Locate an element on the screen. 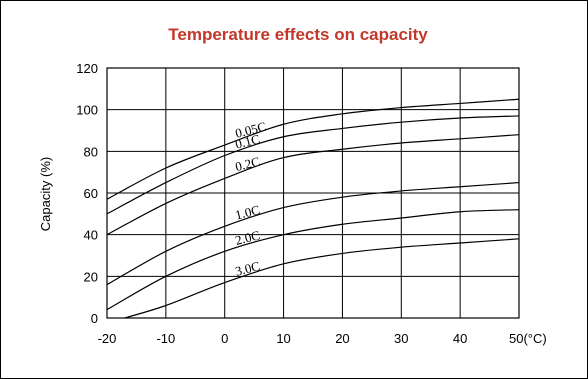 Image resolution: width=588 pixels, height=379 pixels. x-tick-label: 50(°C) is located at coordinates (528, 338).